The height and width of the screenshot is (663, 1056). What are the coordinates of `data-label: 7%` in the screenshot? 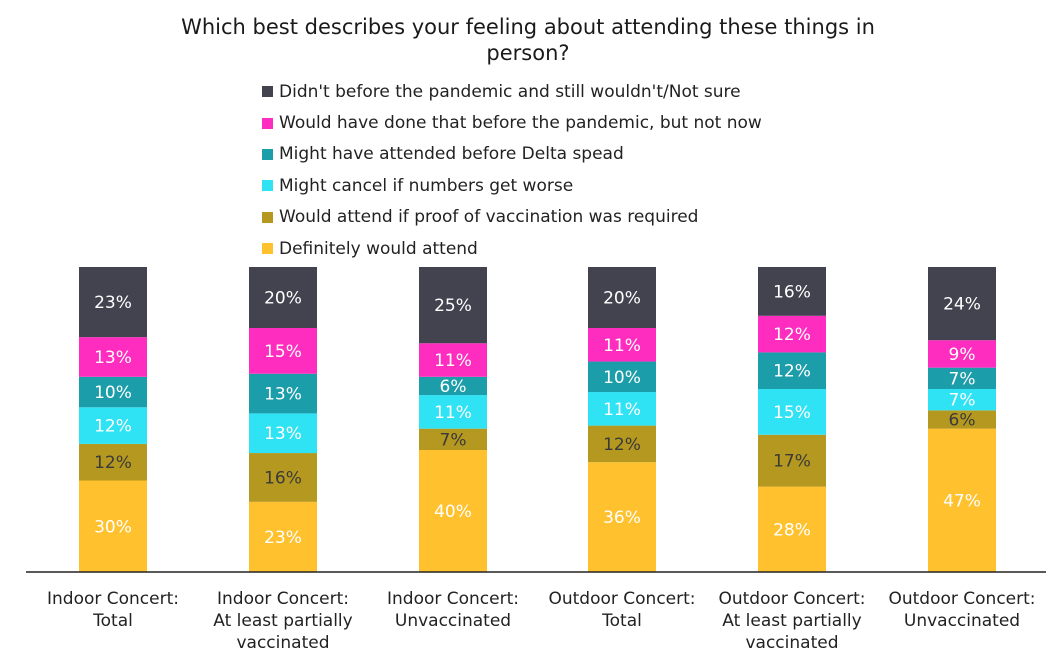 It's located at (453, 440).